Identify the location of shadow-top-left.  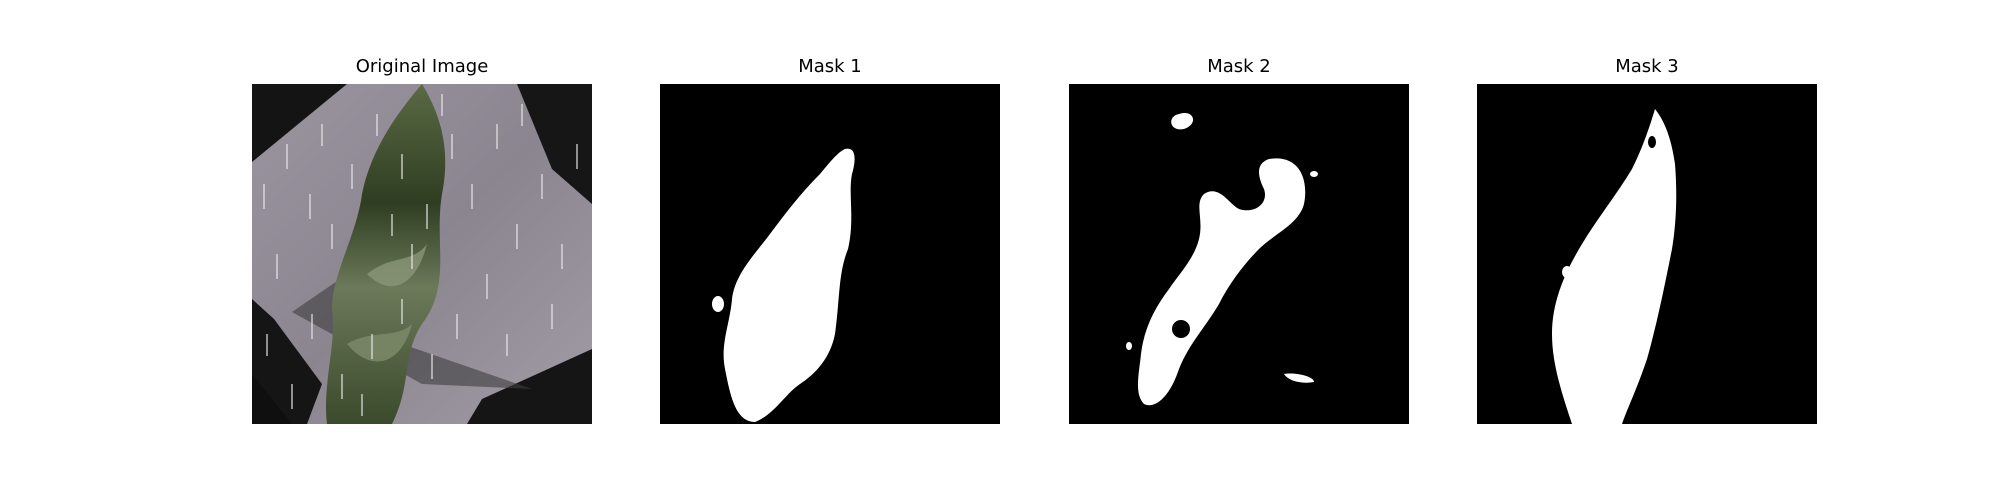
(299, 123).